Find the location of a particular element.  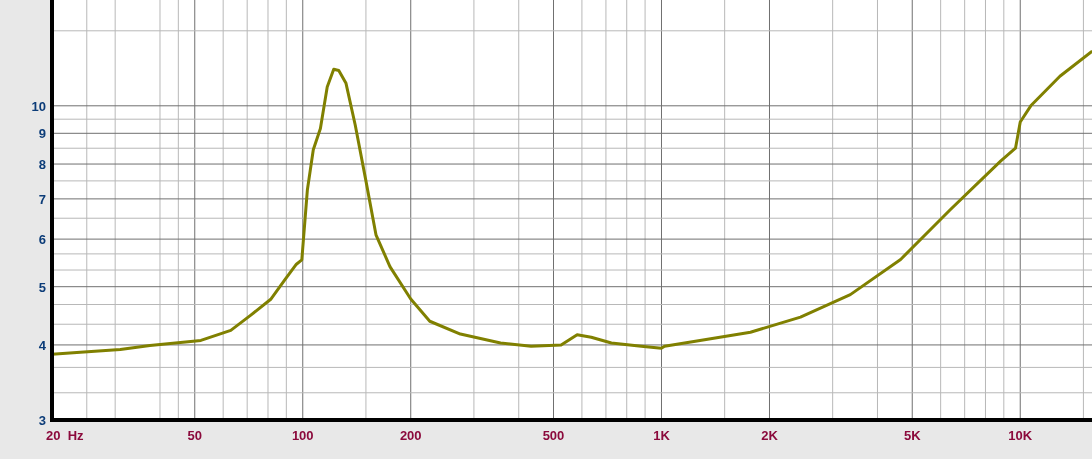

y-tick-label: 9 is located at coordinates (42, 134).